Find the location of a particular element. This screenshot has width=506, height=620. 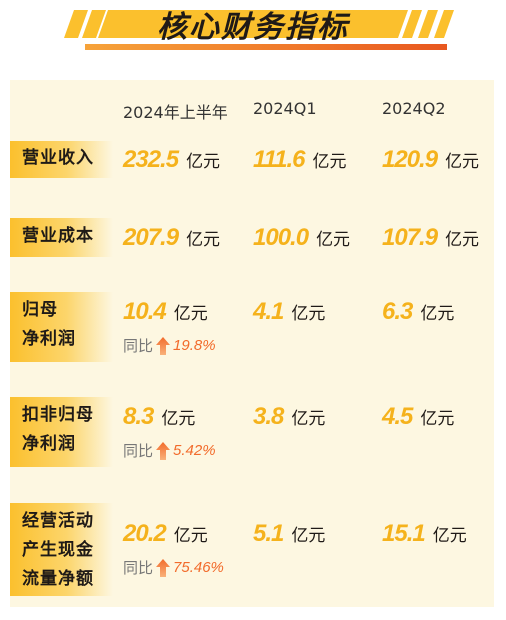

column-header-h1: 2024年上半年 is located at coordinates (175, 112).